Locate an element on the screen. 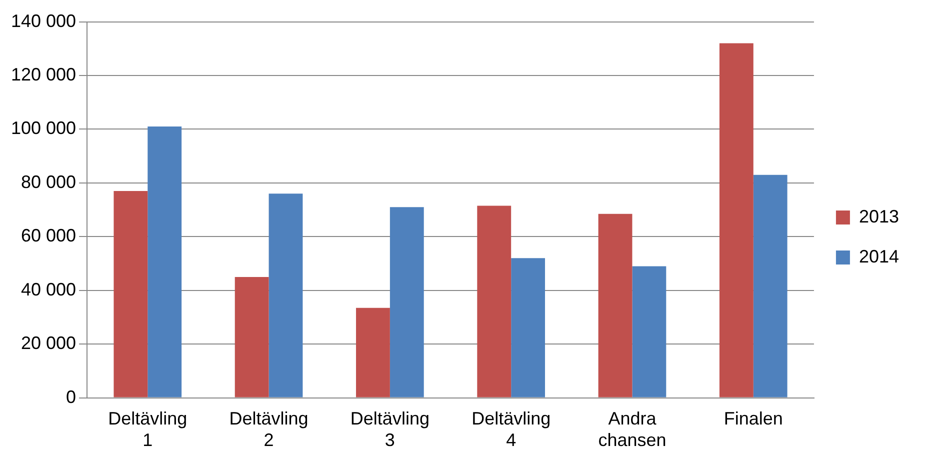  legend-label: 2013 is located at coordinates (879, 216).